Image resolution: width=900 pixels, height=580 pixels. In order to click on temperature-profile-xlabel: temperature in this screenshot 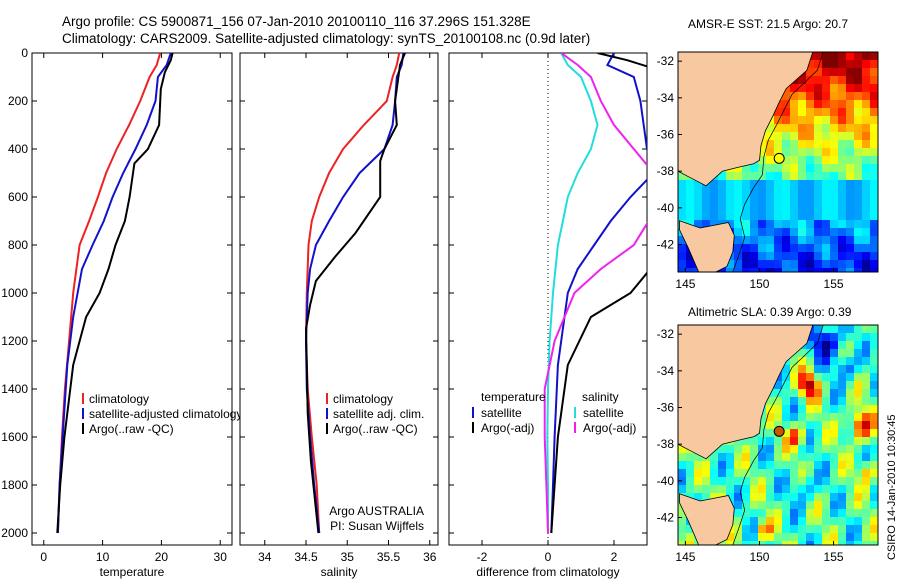, I will do `click(132, 572)`.